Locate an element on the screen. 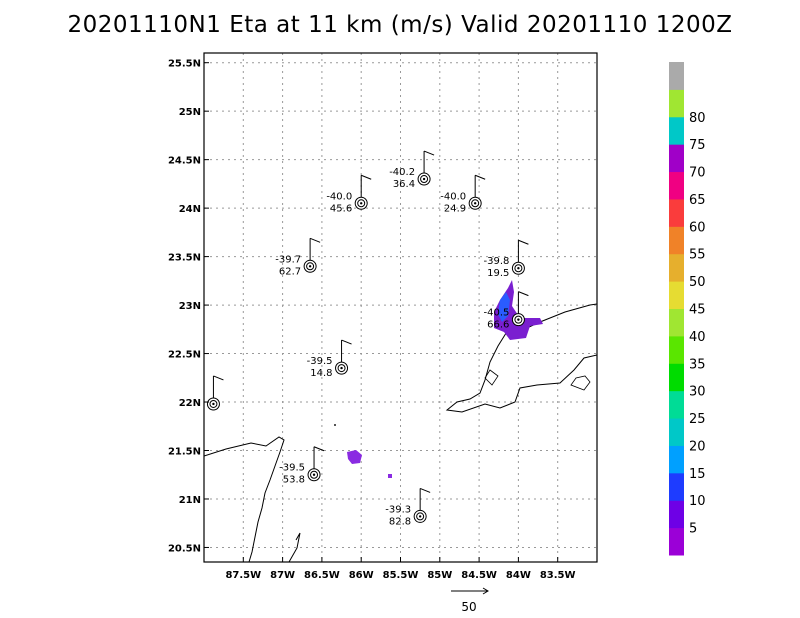  lon-tick-label: 86W is located at coordinates (361, 575).